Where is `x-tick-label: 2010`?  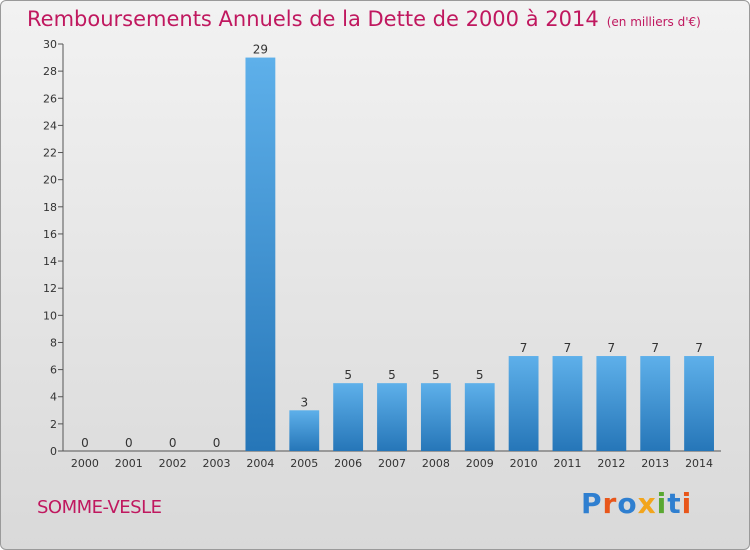 x-tick-label: 2010 is located at coordinates (524, 463).